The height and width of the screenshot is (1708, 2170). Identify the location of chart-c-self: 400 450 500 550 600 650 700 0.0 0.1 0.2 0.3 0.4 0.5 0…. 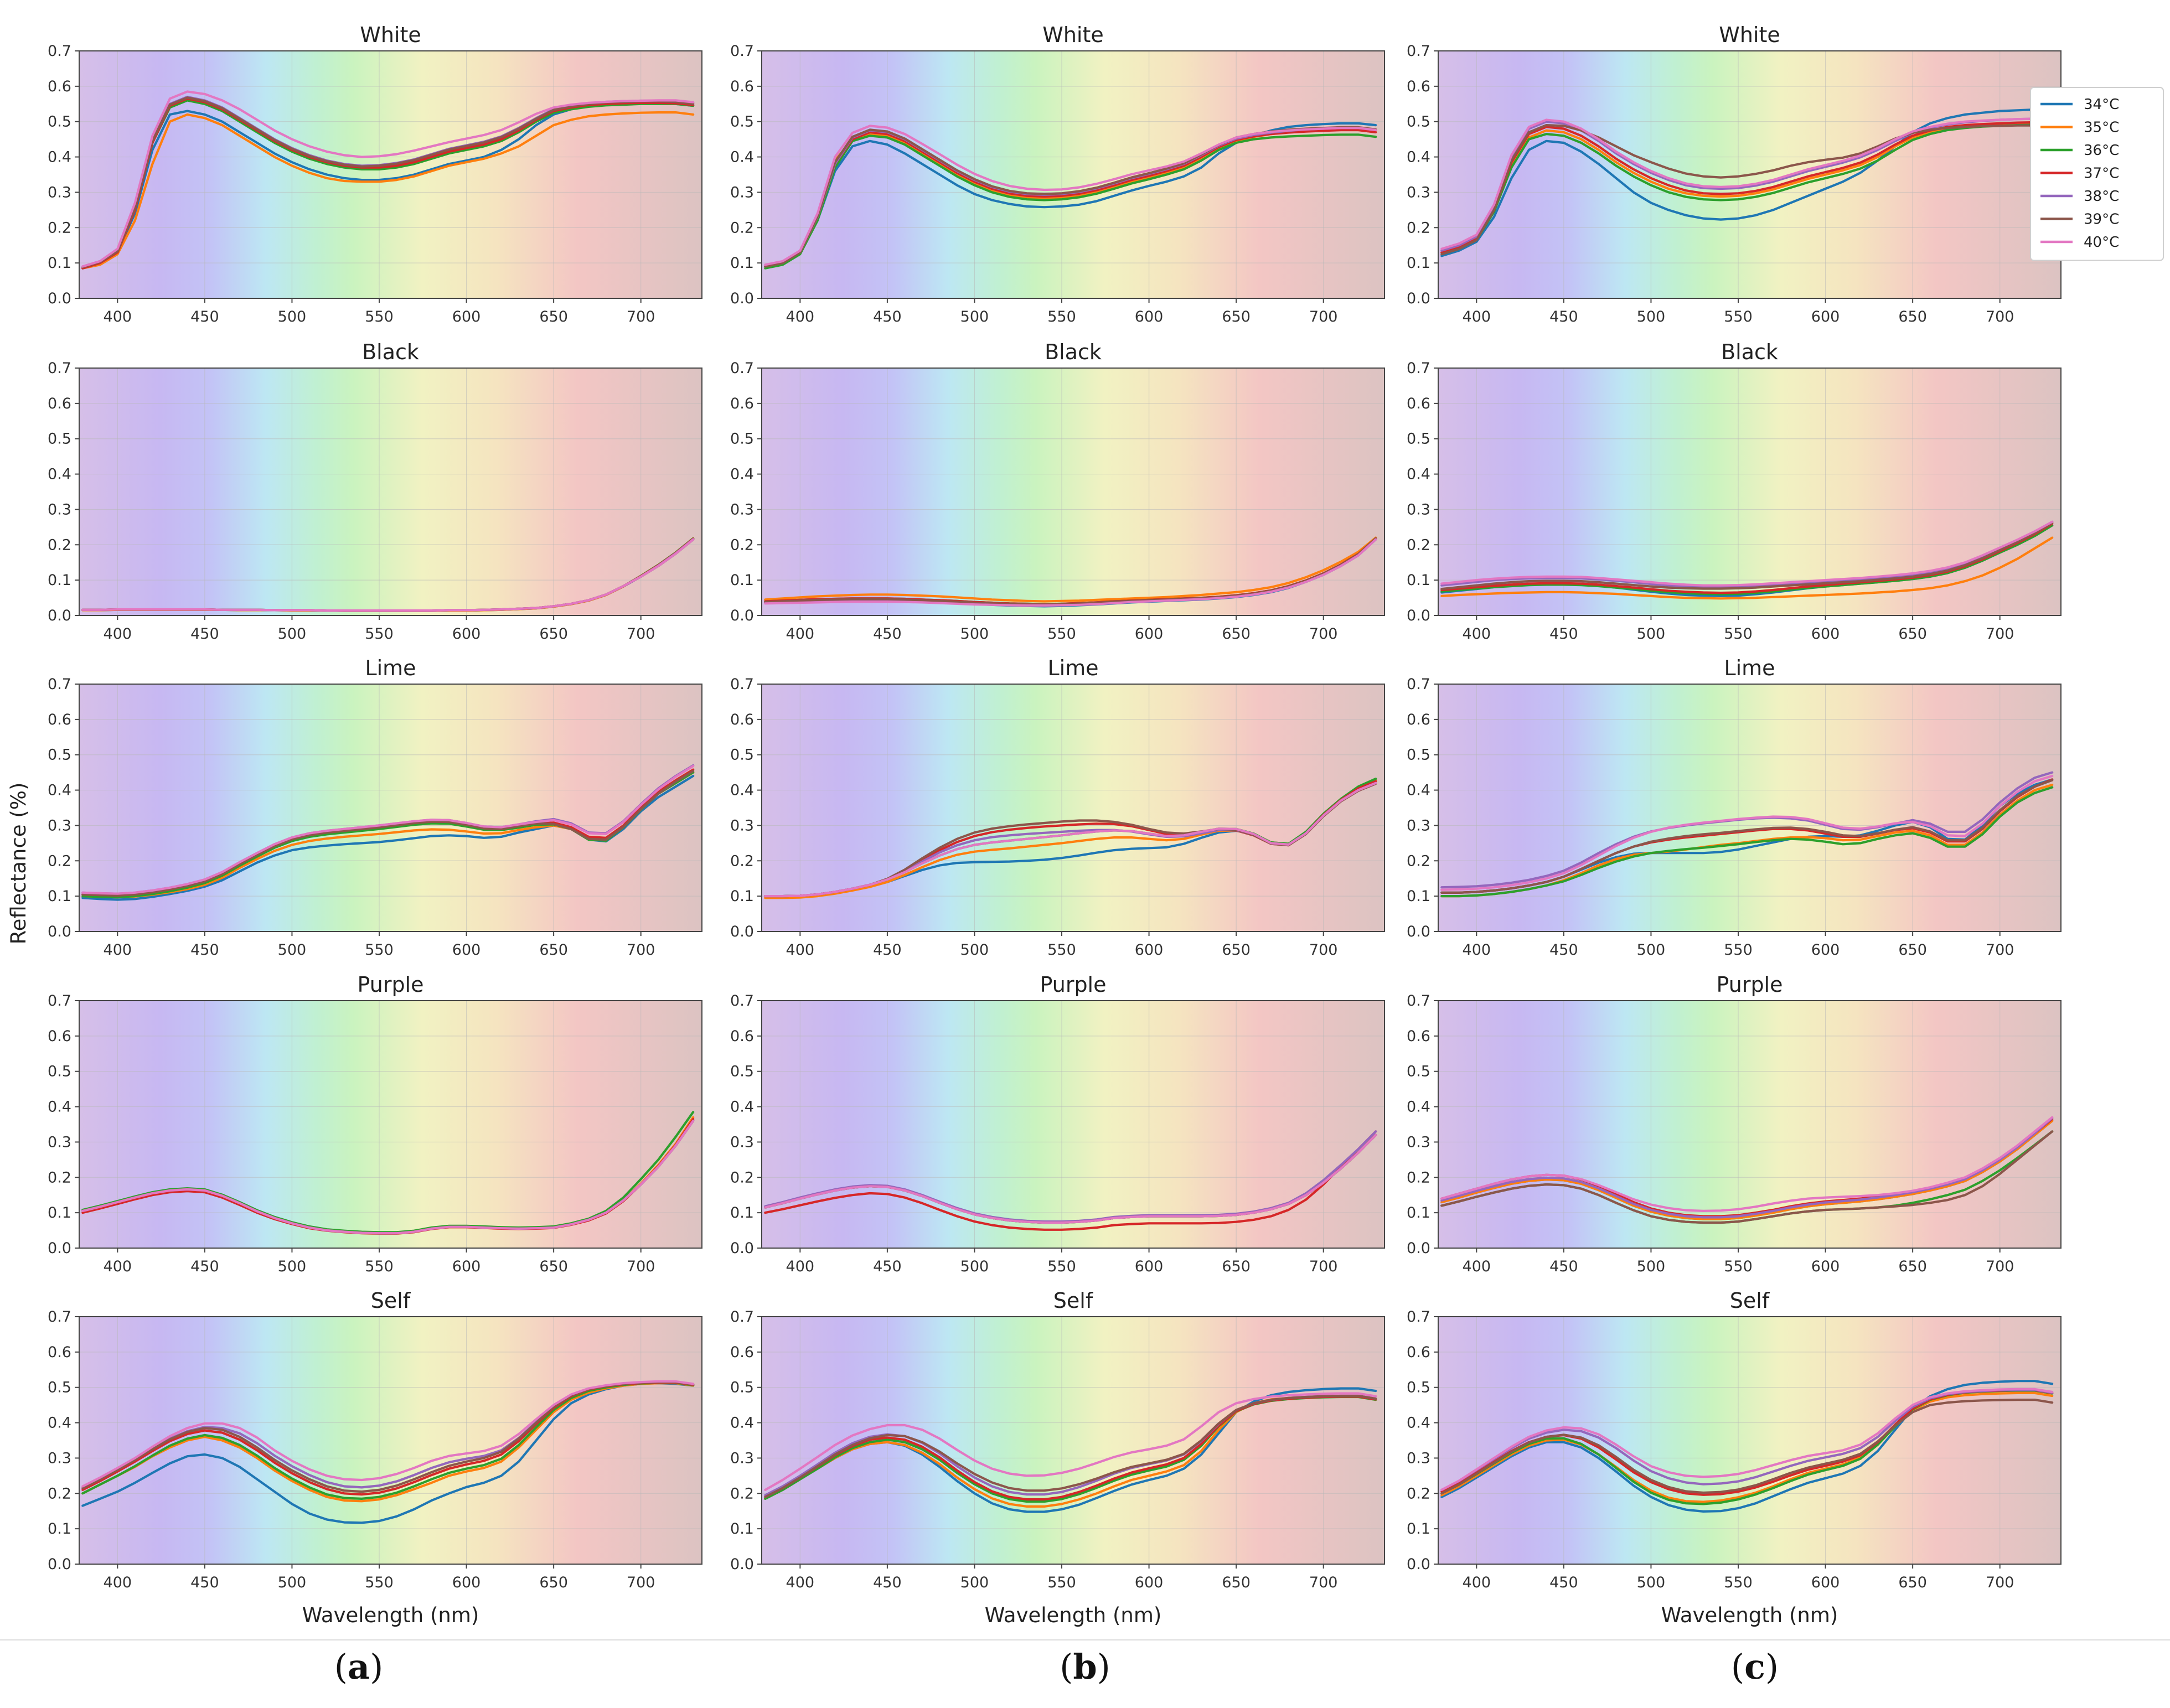
(1734, 1457).